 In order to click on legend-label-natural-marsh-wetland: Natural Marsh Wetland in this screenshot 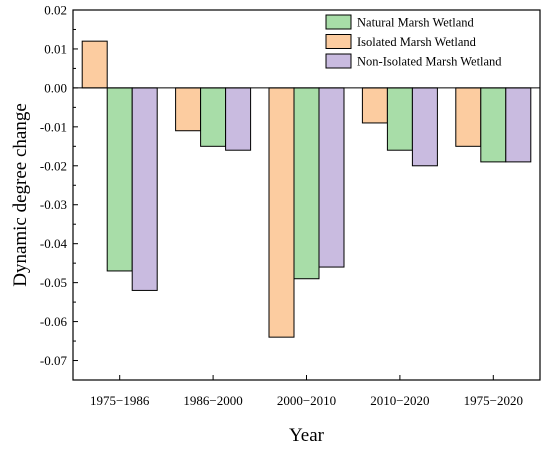, I will do `click(416, 23)`.